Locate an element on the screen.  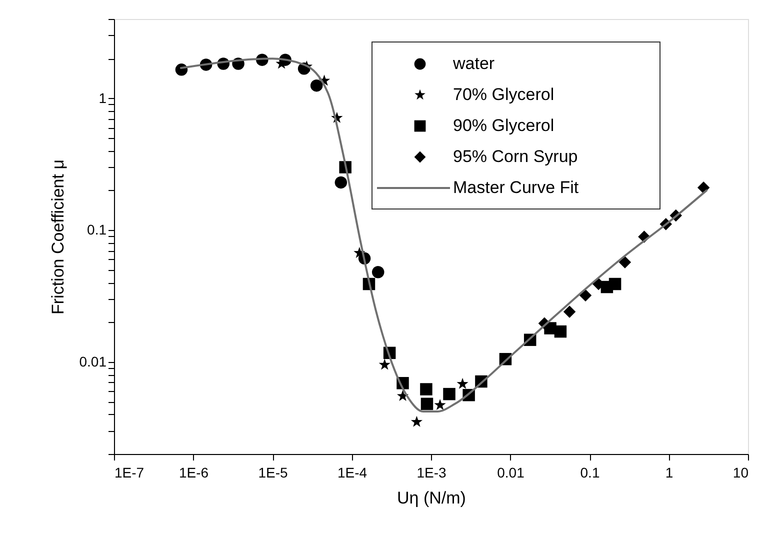
x-tick-label: 1E-5 is located at coordinates (273, 472).